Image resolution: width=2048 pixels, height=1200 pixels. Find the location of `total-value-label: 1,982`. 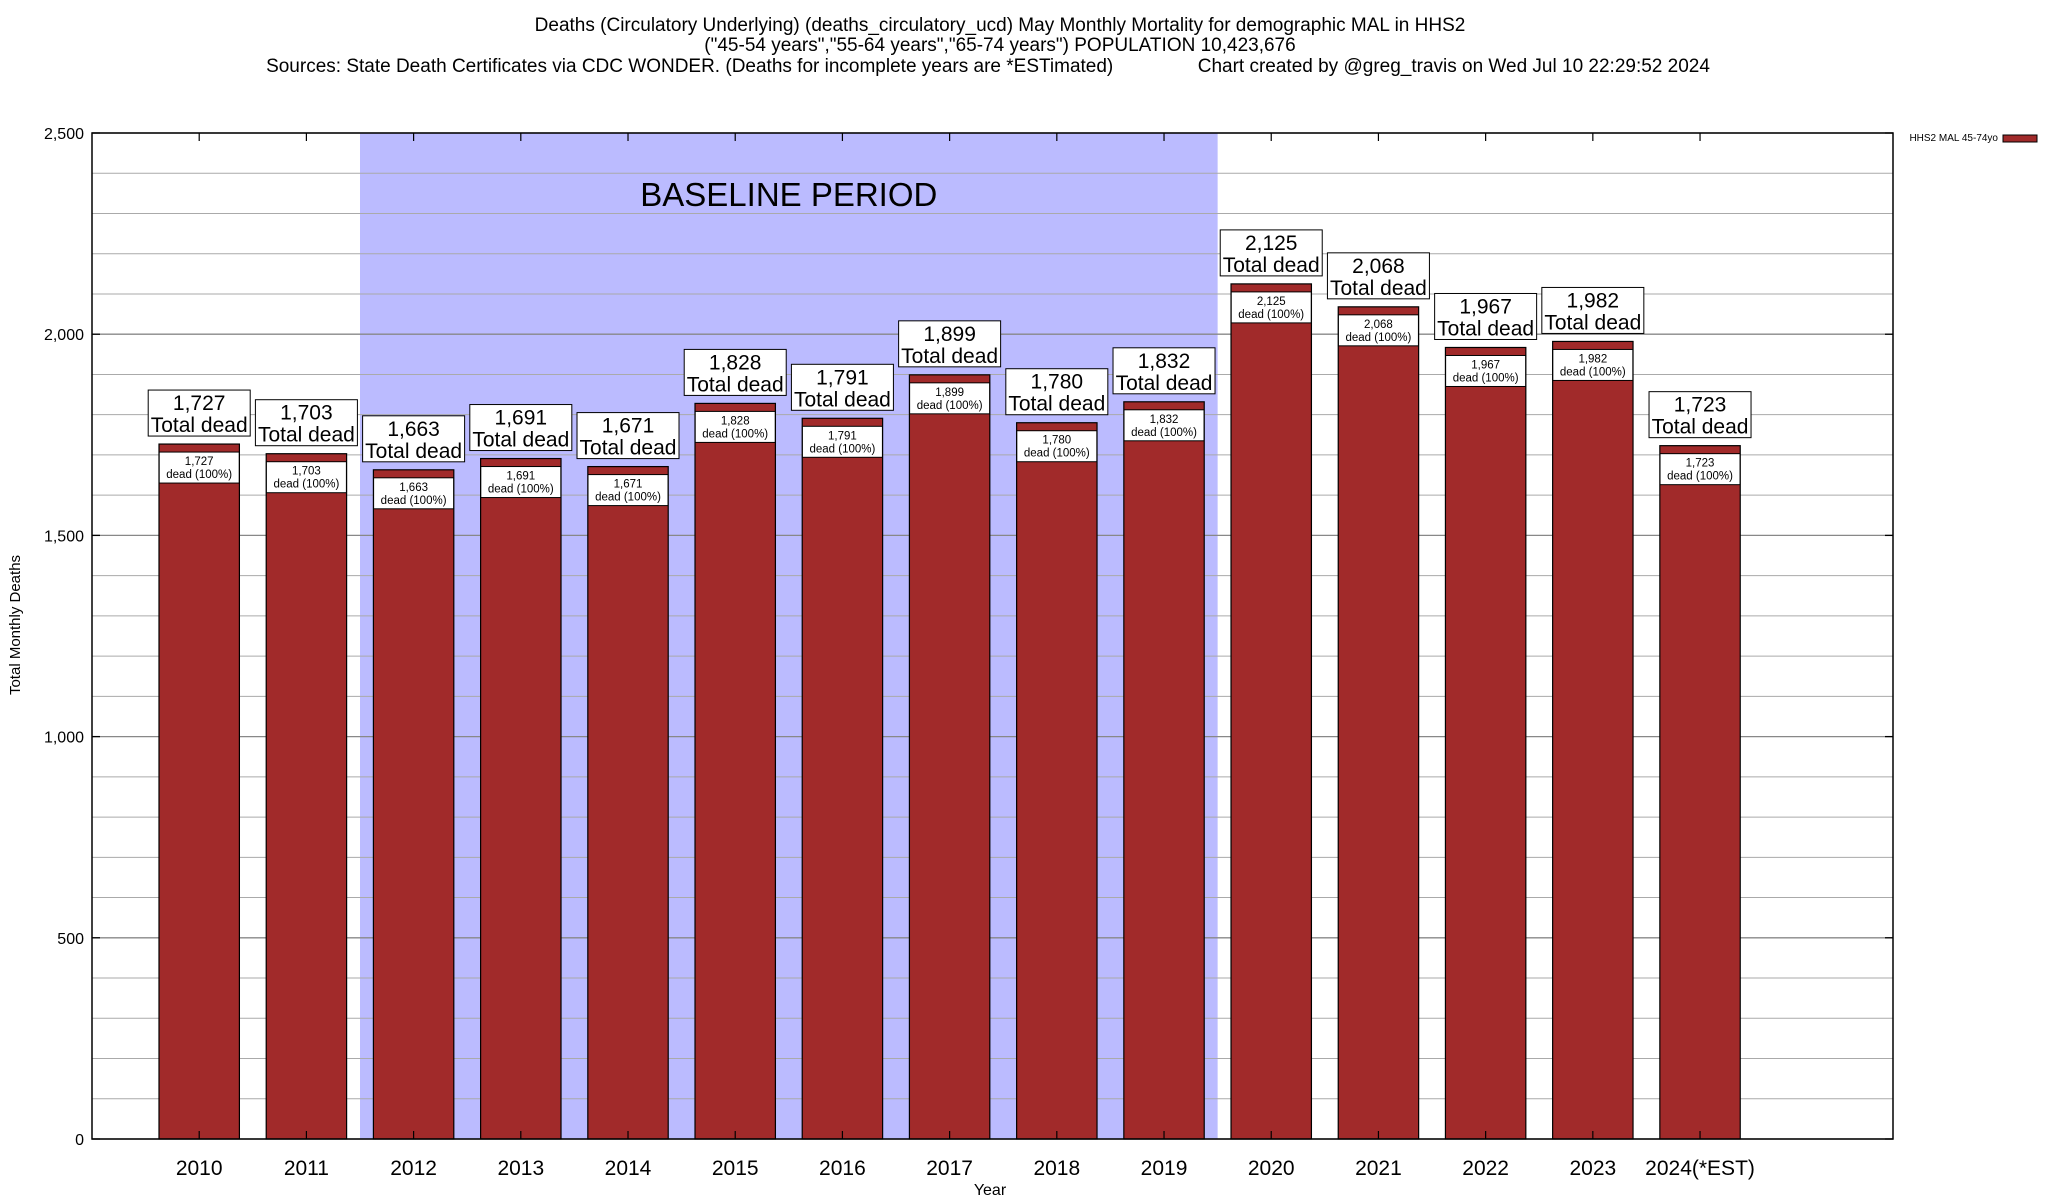

total-value-label: 1,982 is located at coordinates (1593, 300).